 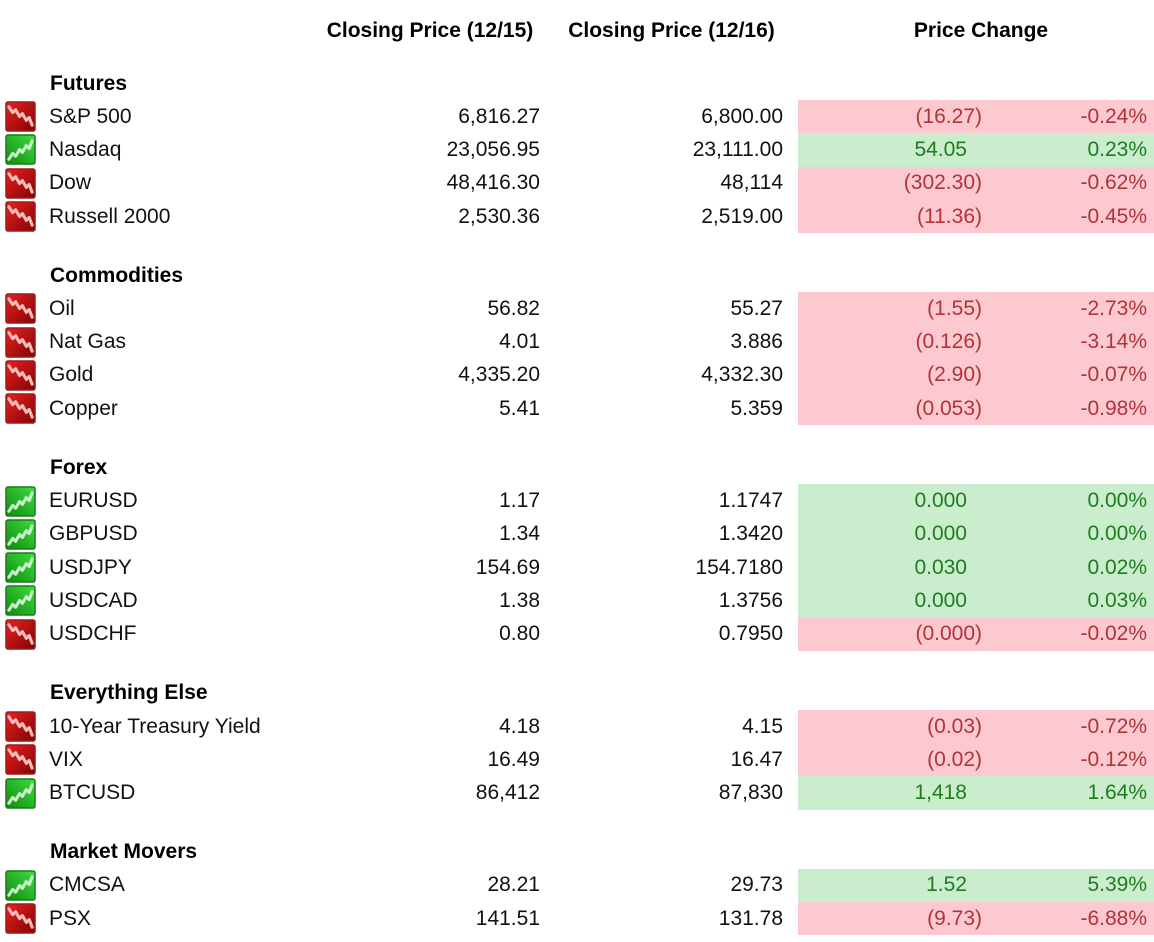 I want to click on closing-1215-cell: 141.51, so click(x=507, y=918).